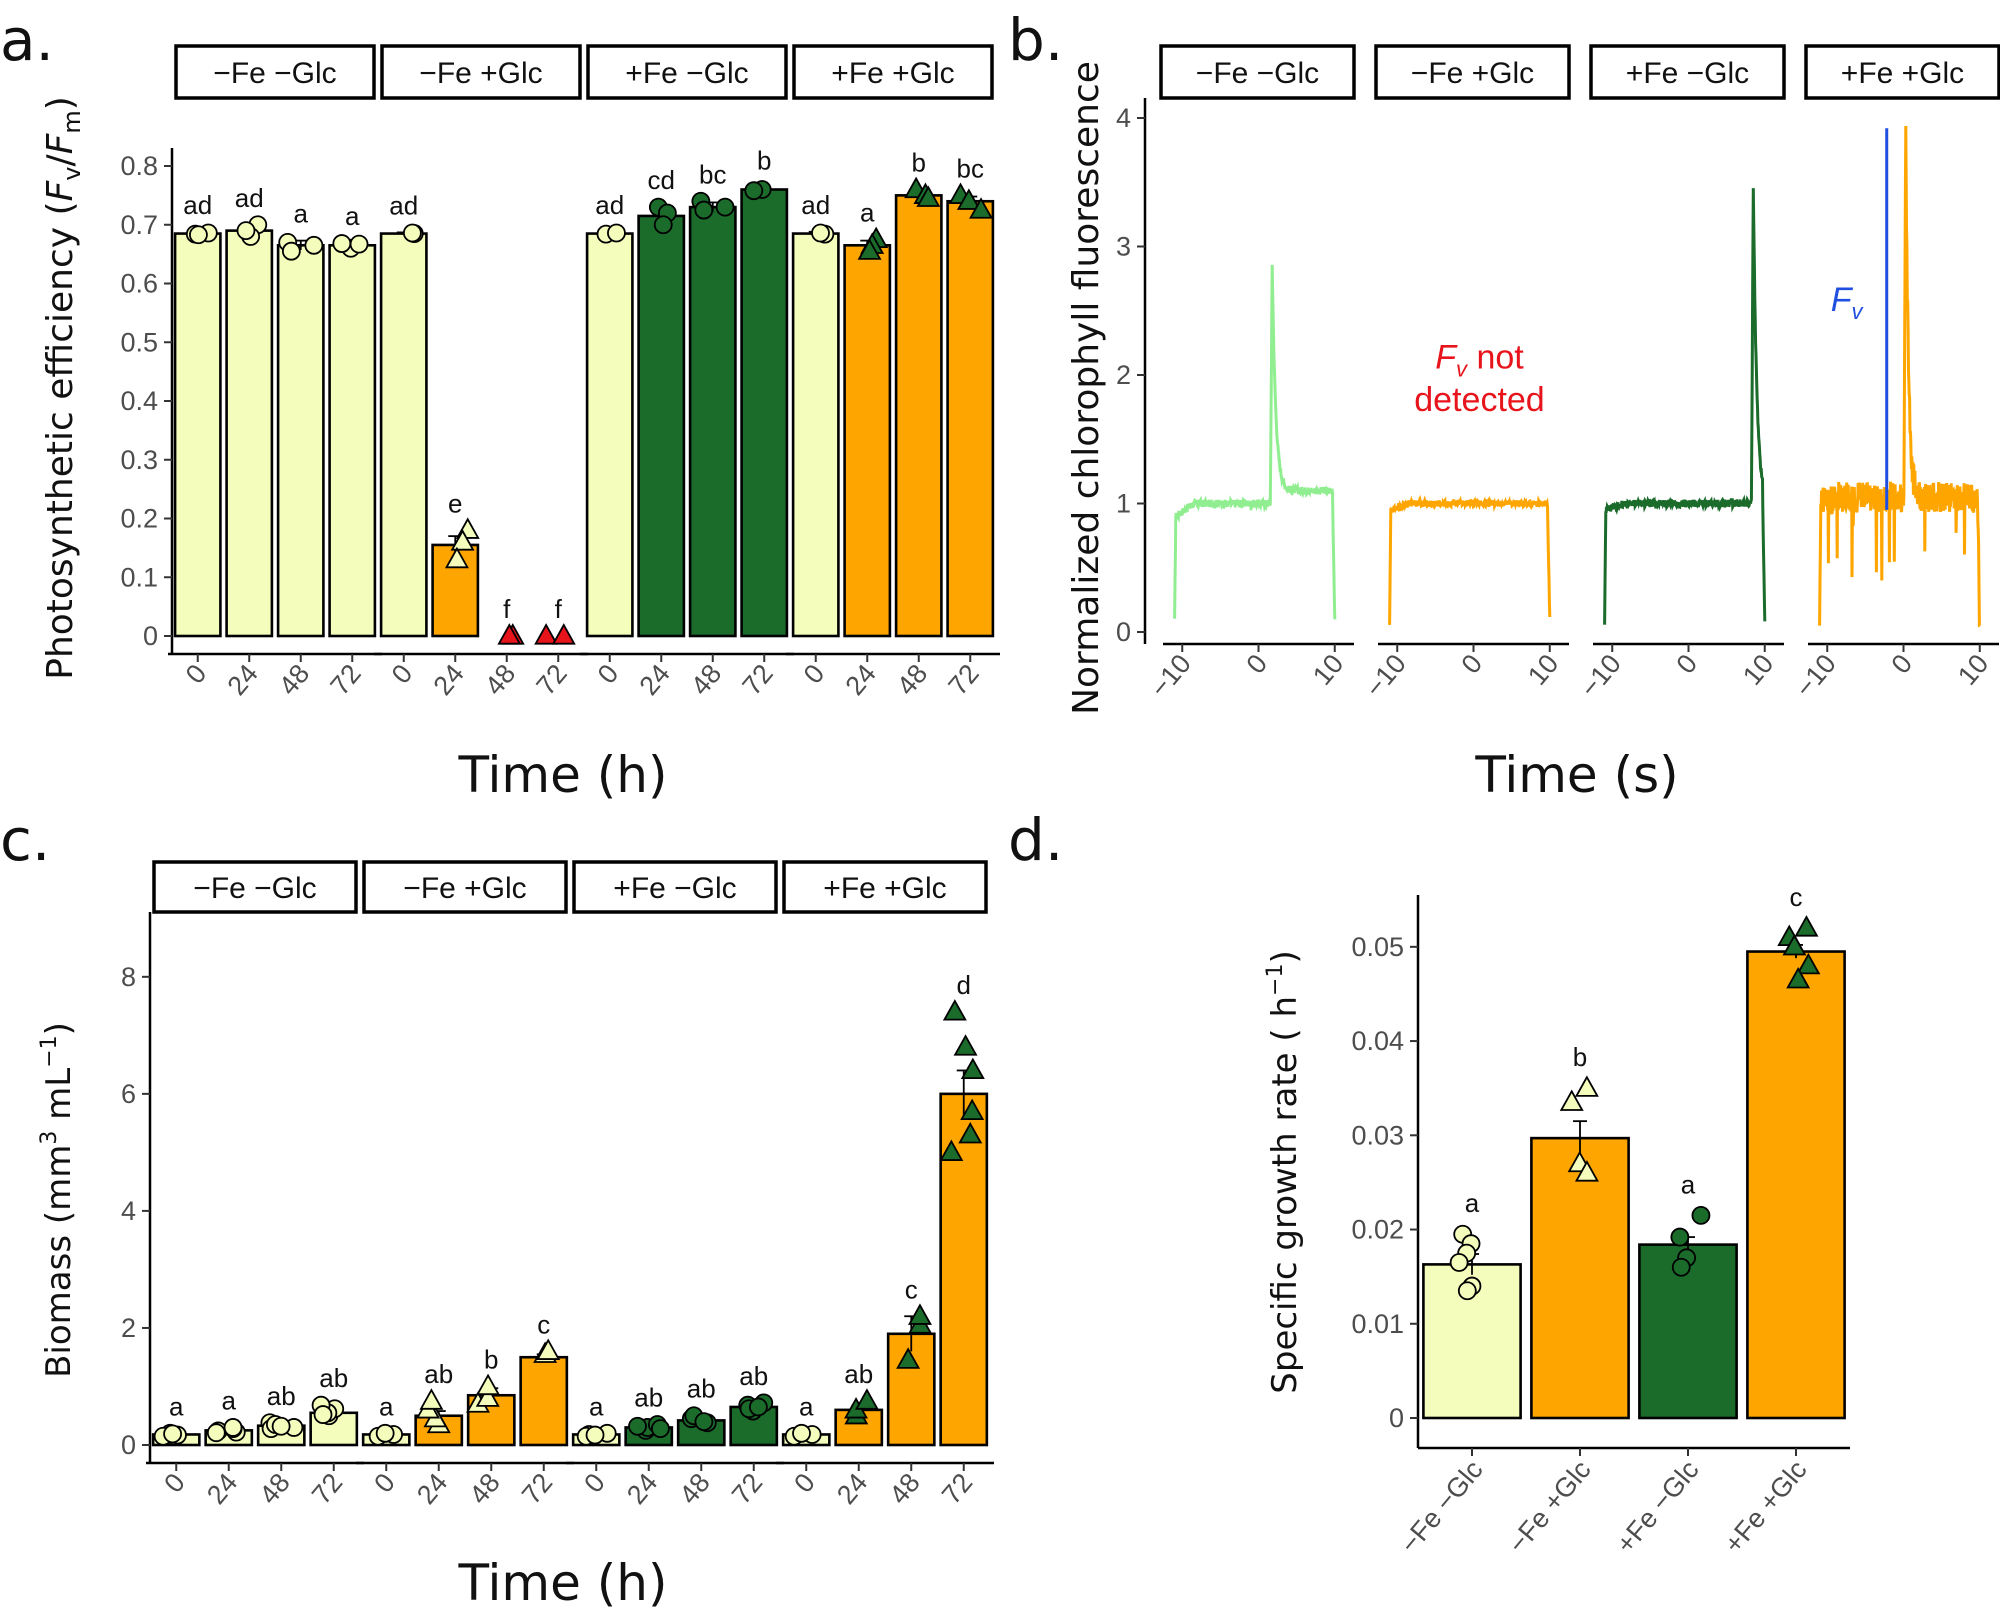  What do you see at coordinates (1758, 670) in the screenshot?
I see `x-tick-label: 10` at bounding box center [1758, 670].